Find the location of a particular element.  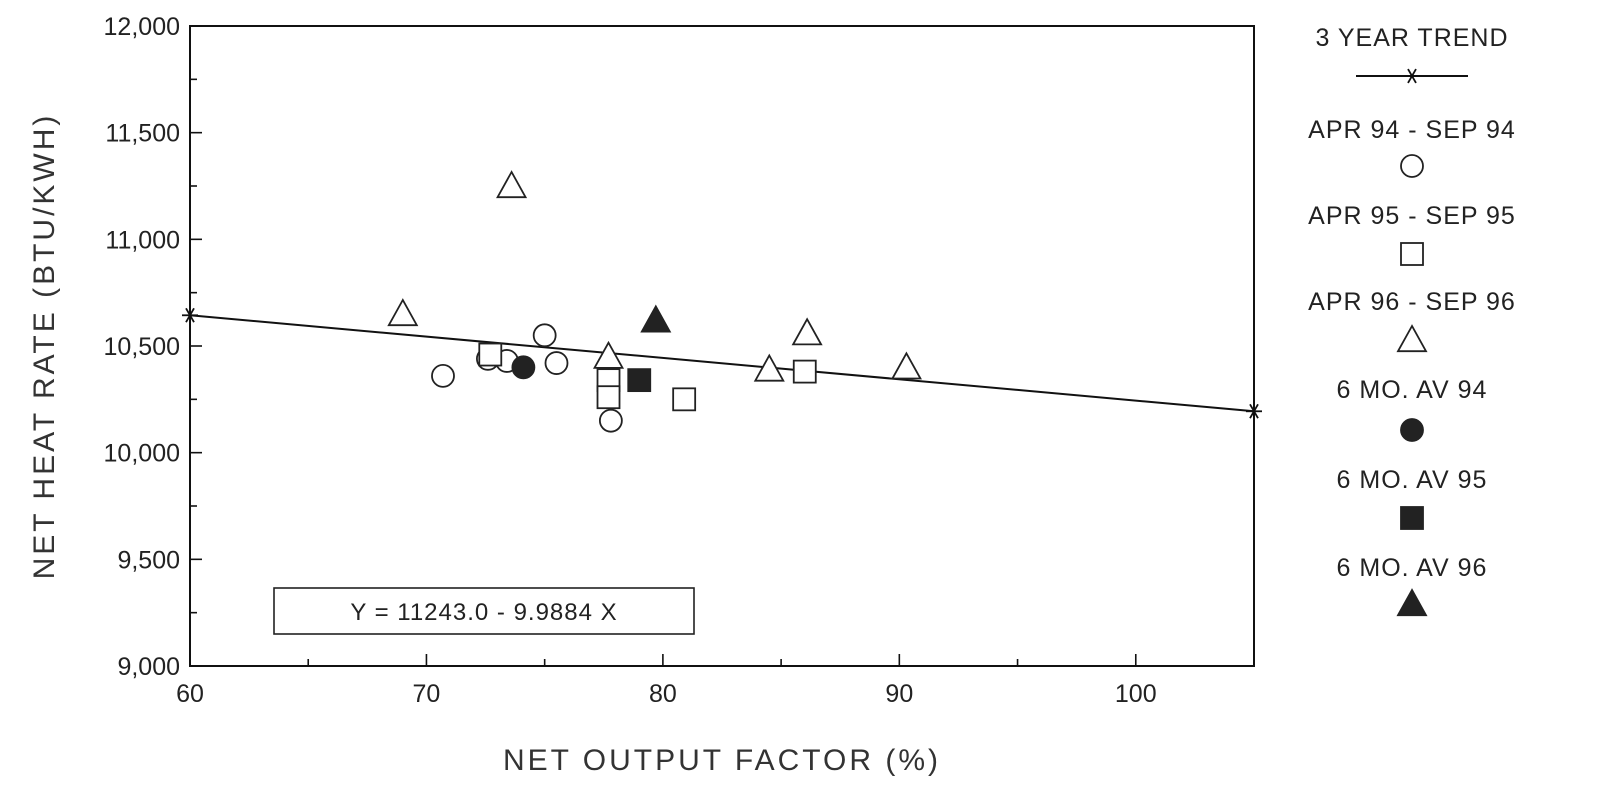

legend-label: APR 96 - SEP 96 is located at coordinates (1412, 302).